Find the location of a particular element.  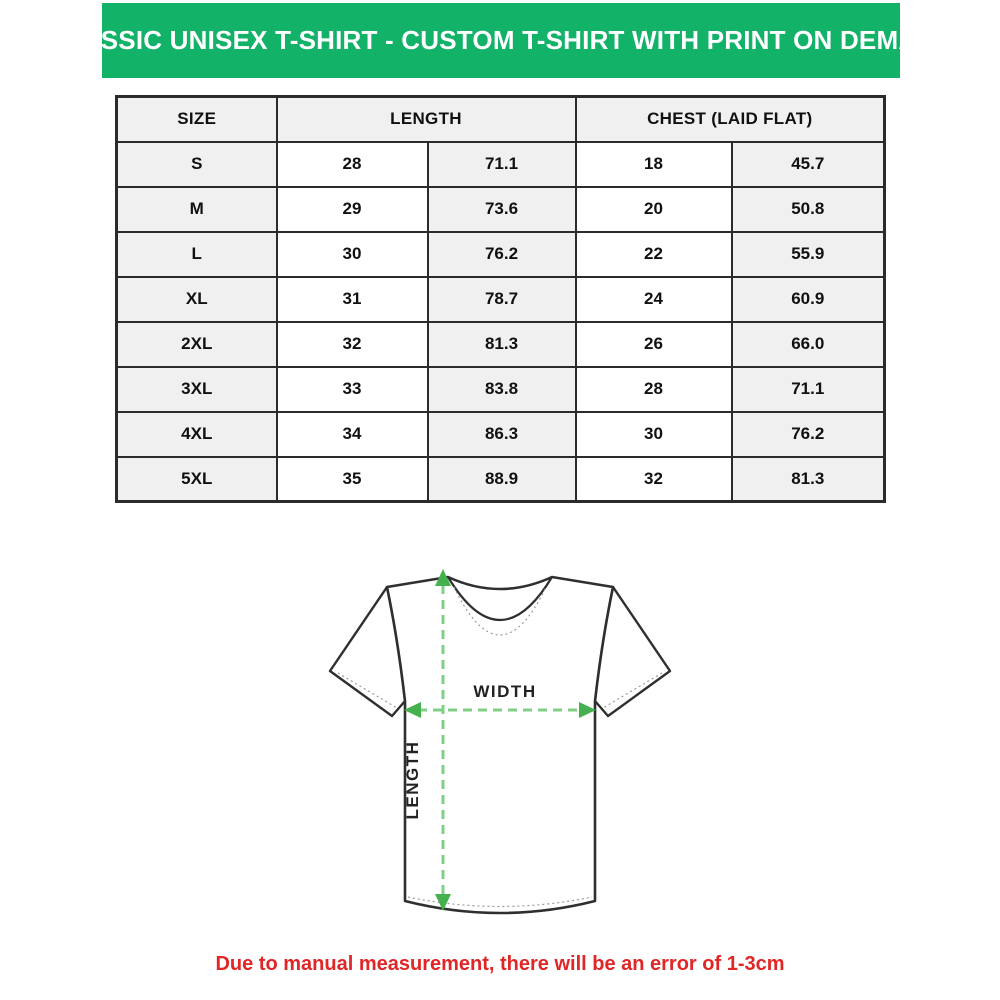

header-chest: CHEST (LAID FLAT) is located at coordinates (730, 119).